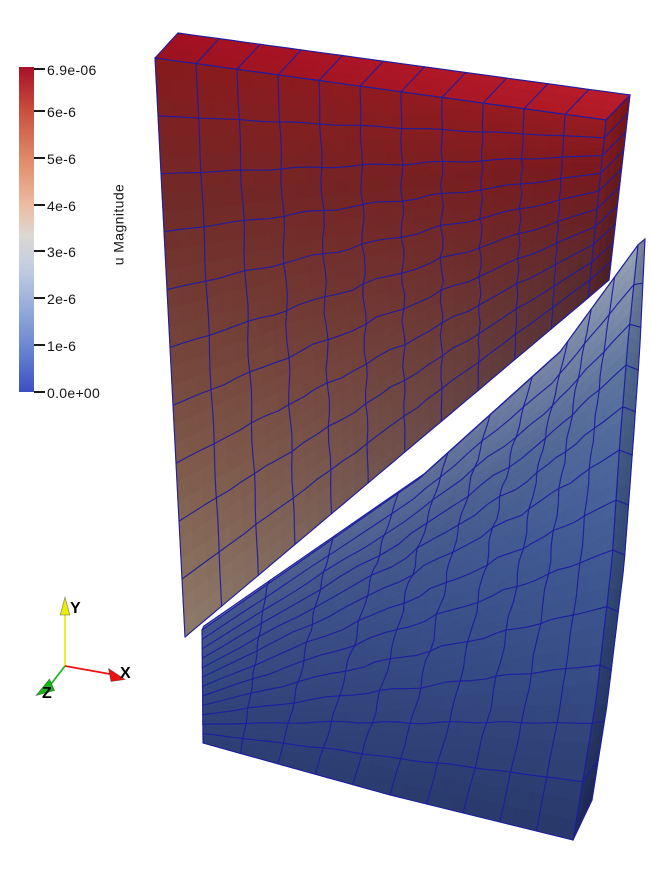  I want to click on upper-plate-right-face, so click(609, 196).